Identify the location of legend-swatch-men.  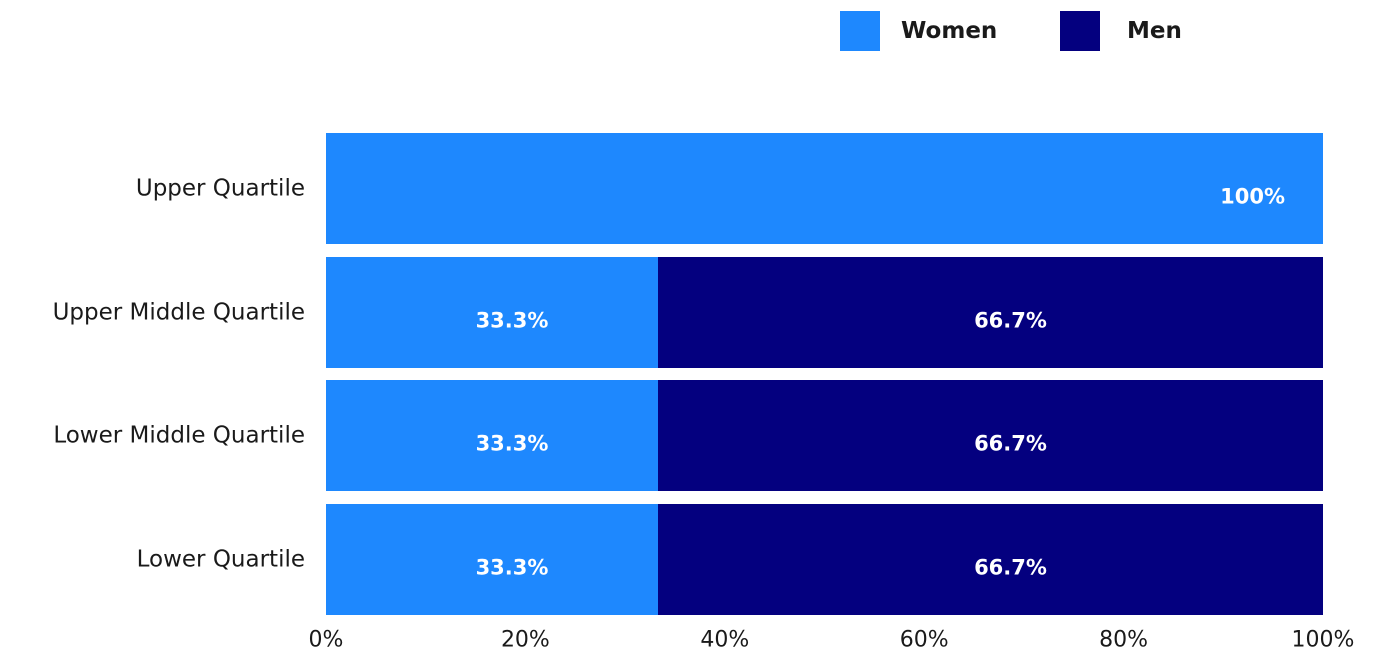
(1080, 31).